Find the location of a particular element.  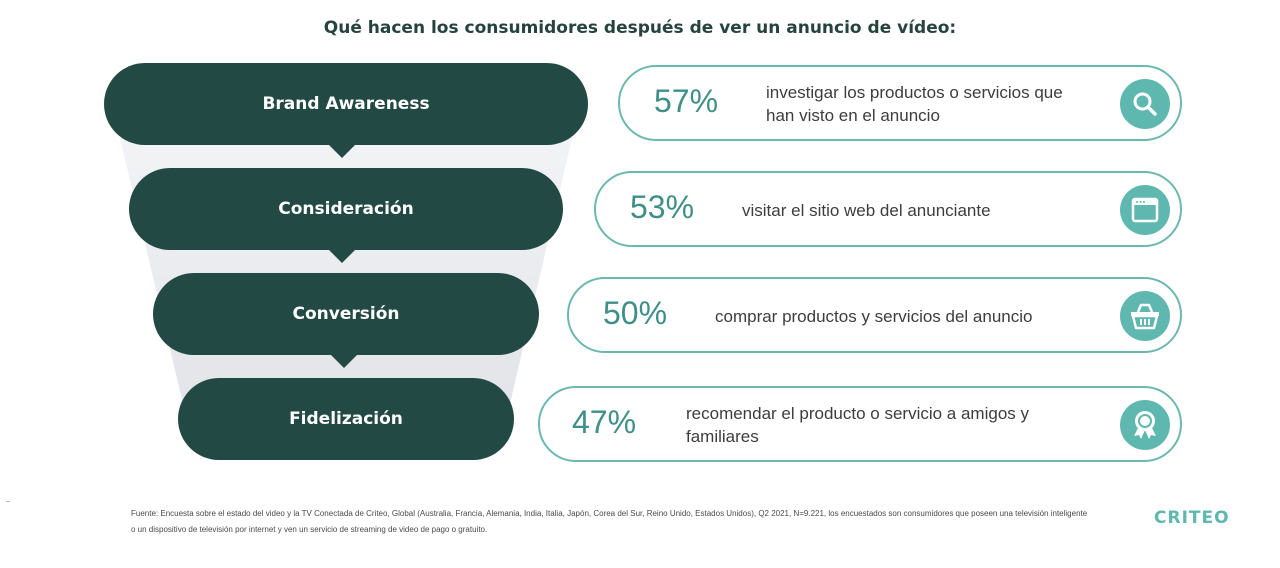

criteo-logo: CRITEO is located at coordinates (1192, 518).